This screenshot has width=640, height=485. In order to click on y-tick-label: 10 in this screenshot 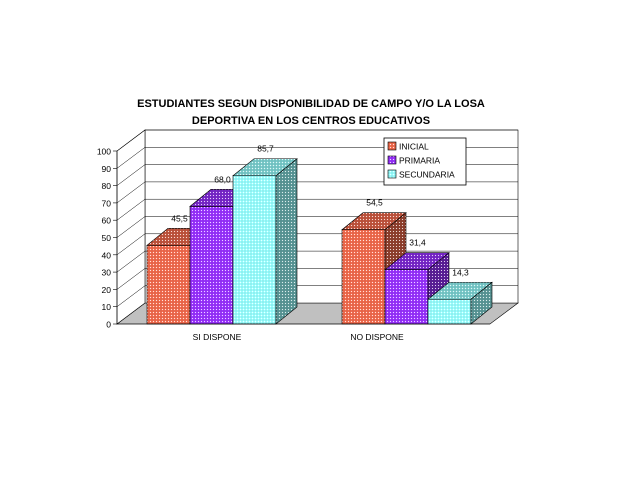, I will do `click(107, 307)`.